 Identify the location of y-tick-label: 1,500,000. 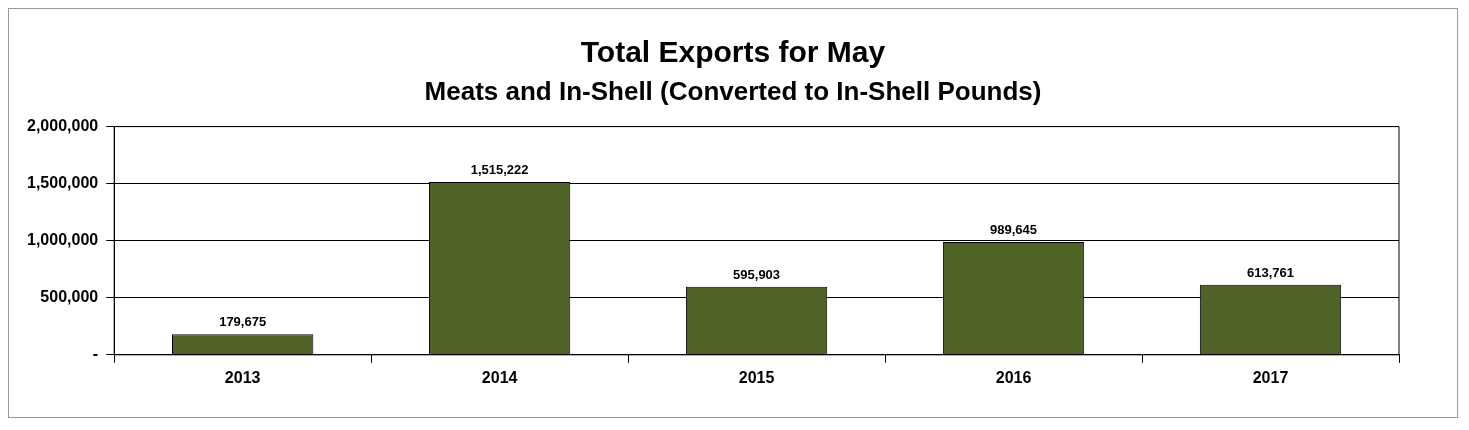
(62, 183).